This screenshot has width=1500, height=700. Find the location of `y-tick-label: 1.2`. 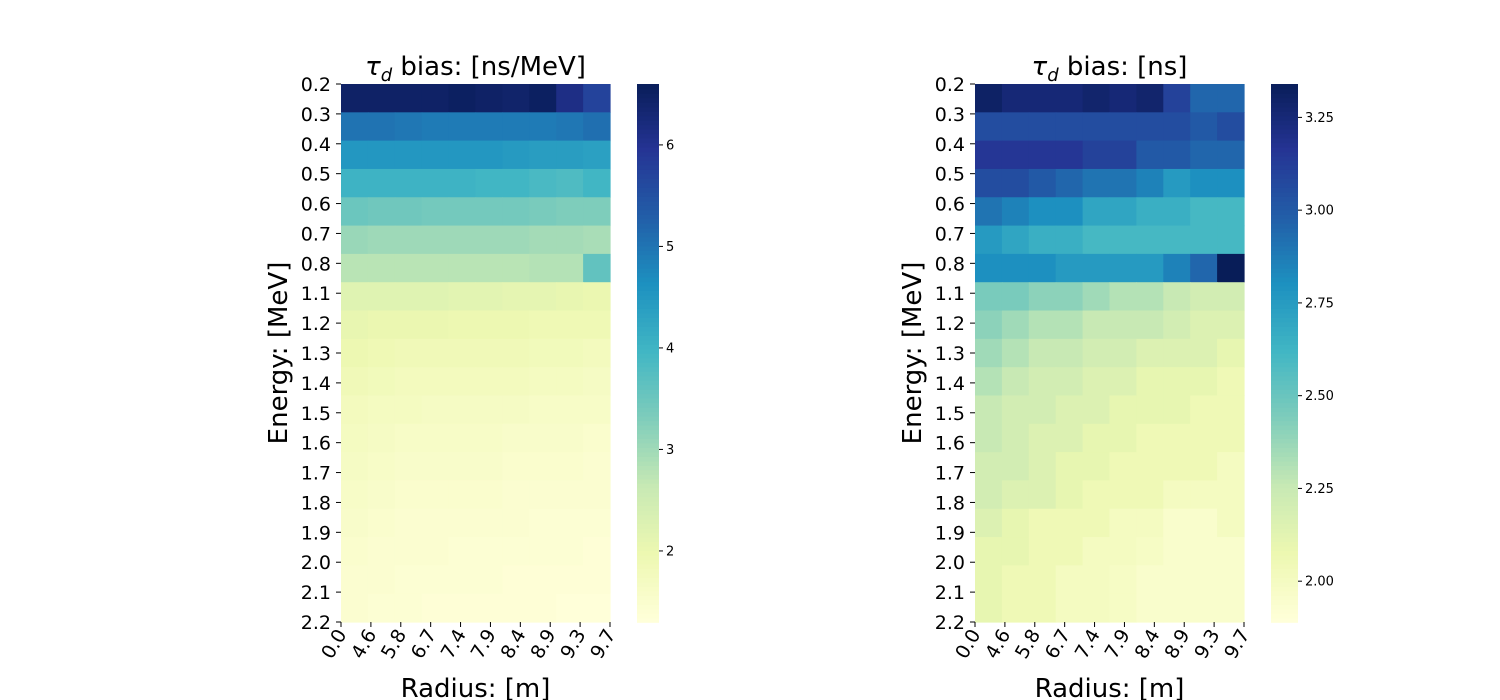

y-tick-label: 1.2 is located at coordinates (950, 324).